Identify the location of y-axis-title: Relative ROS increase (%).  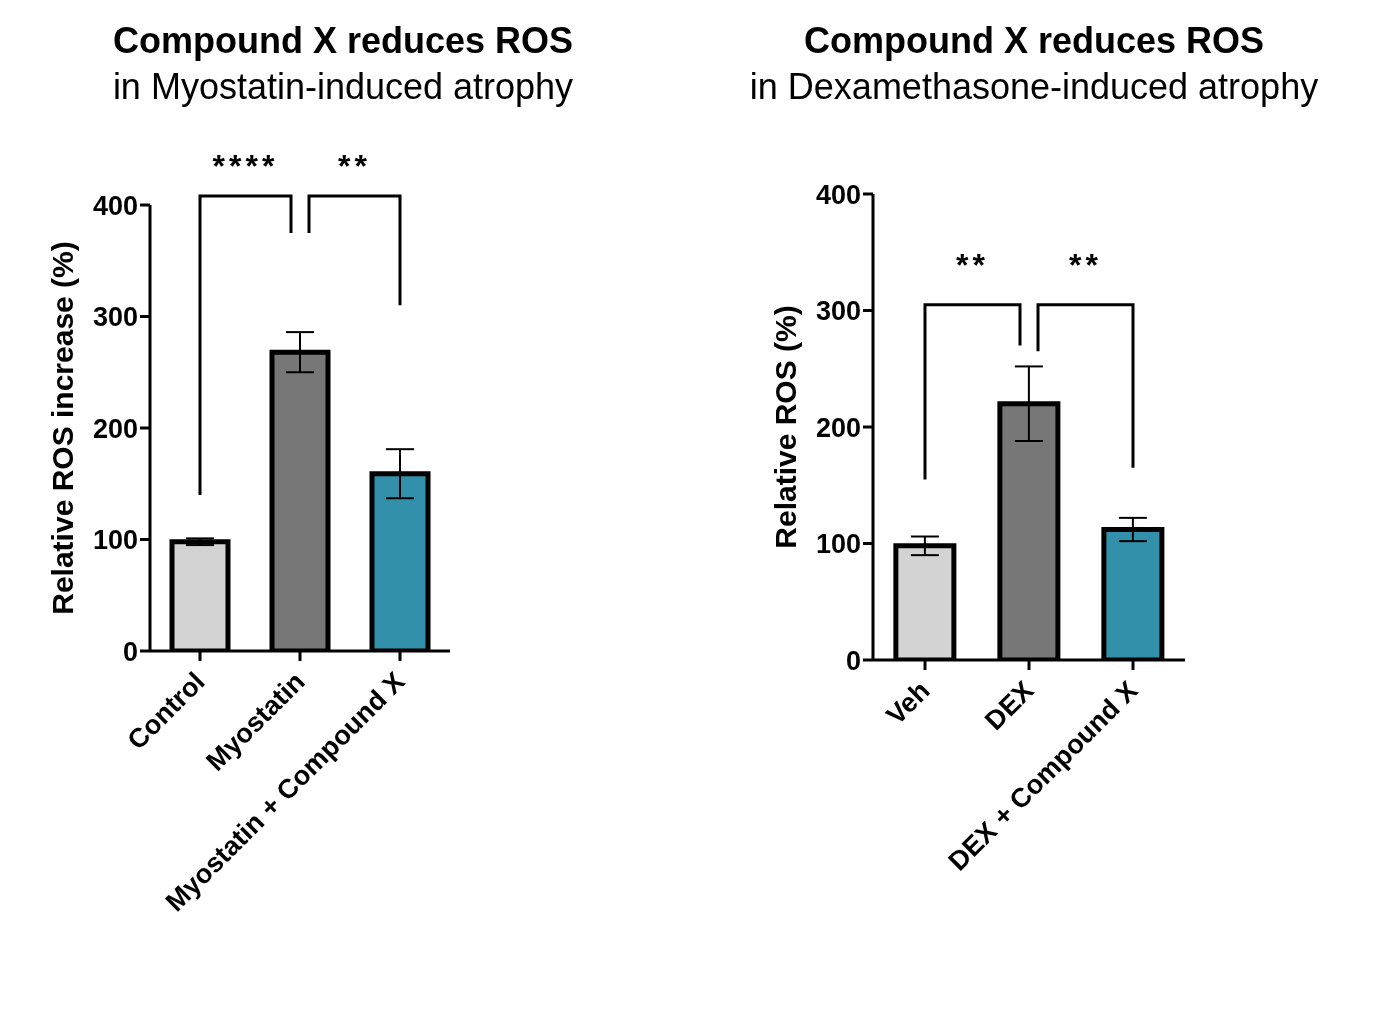
(62, 428).